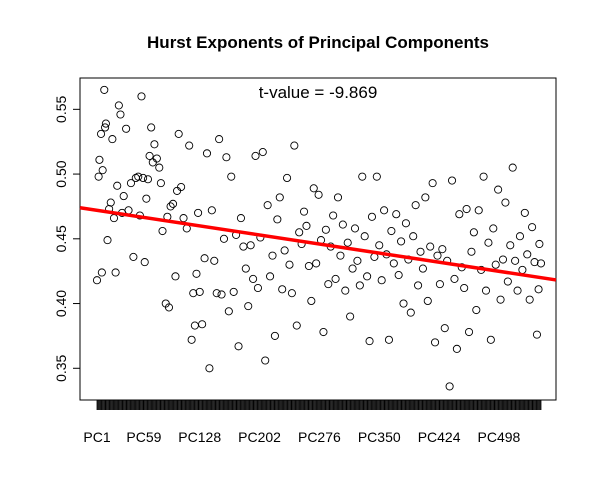 The height and width of the screenshot is (500, 600). I want to click on y-tick-label: 0.45, so click(61, 238).